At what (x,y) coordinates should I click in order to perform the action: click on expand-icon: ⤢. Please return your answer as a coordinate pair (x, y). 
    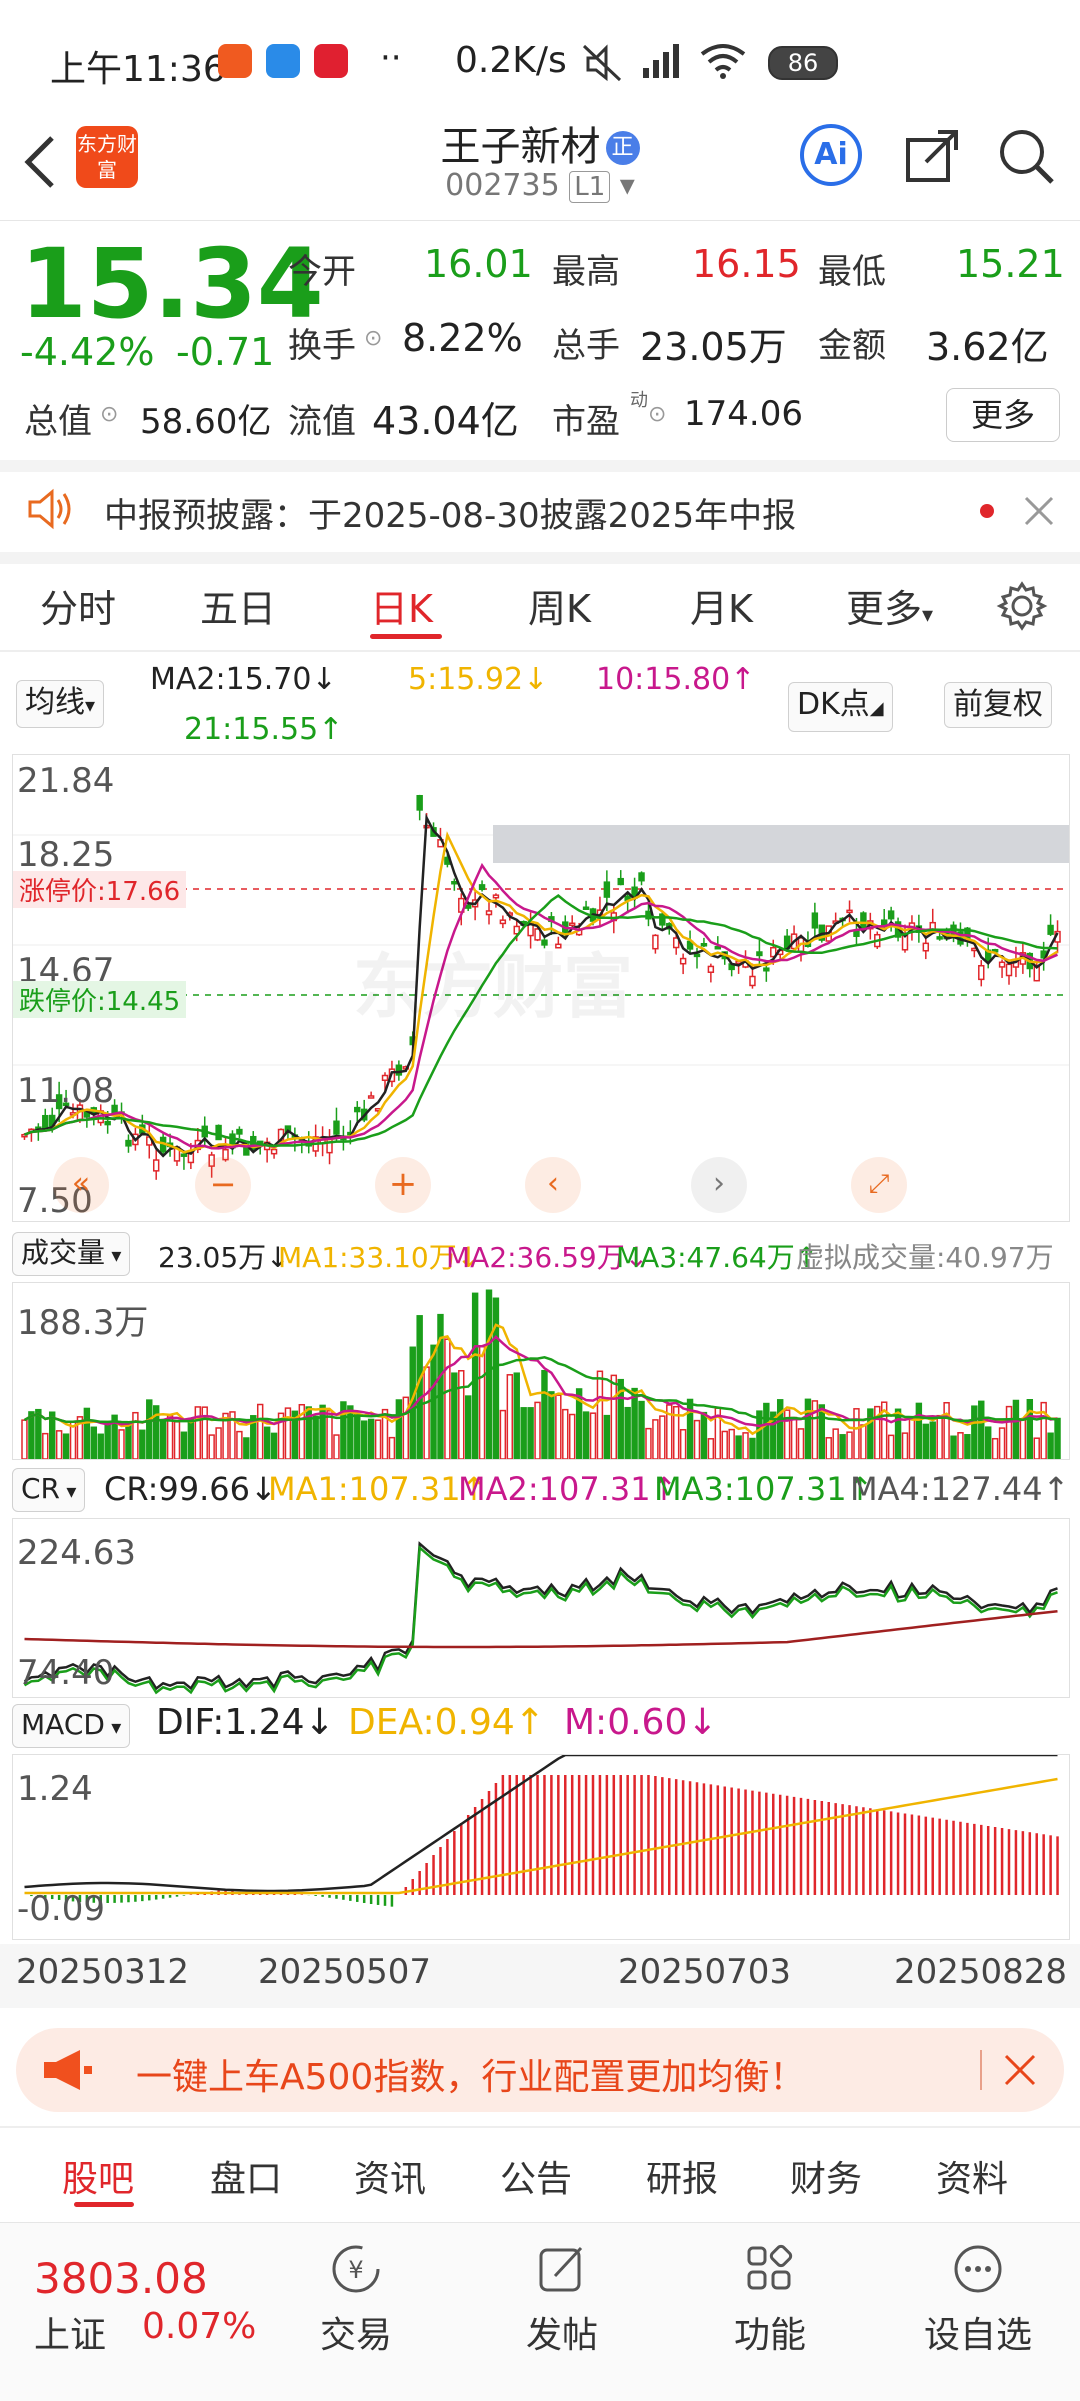
    Looking at the image, I should click on (879, 1185).